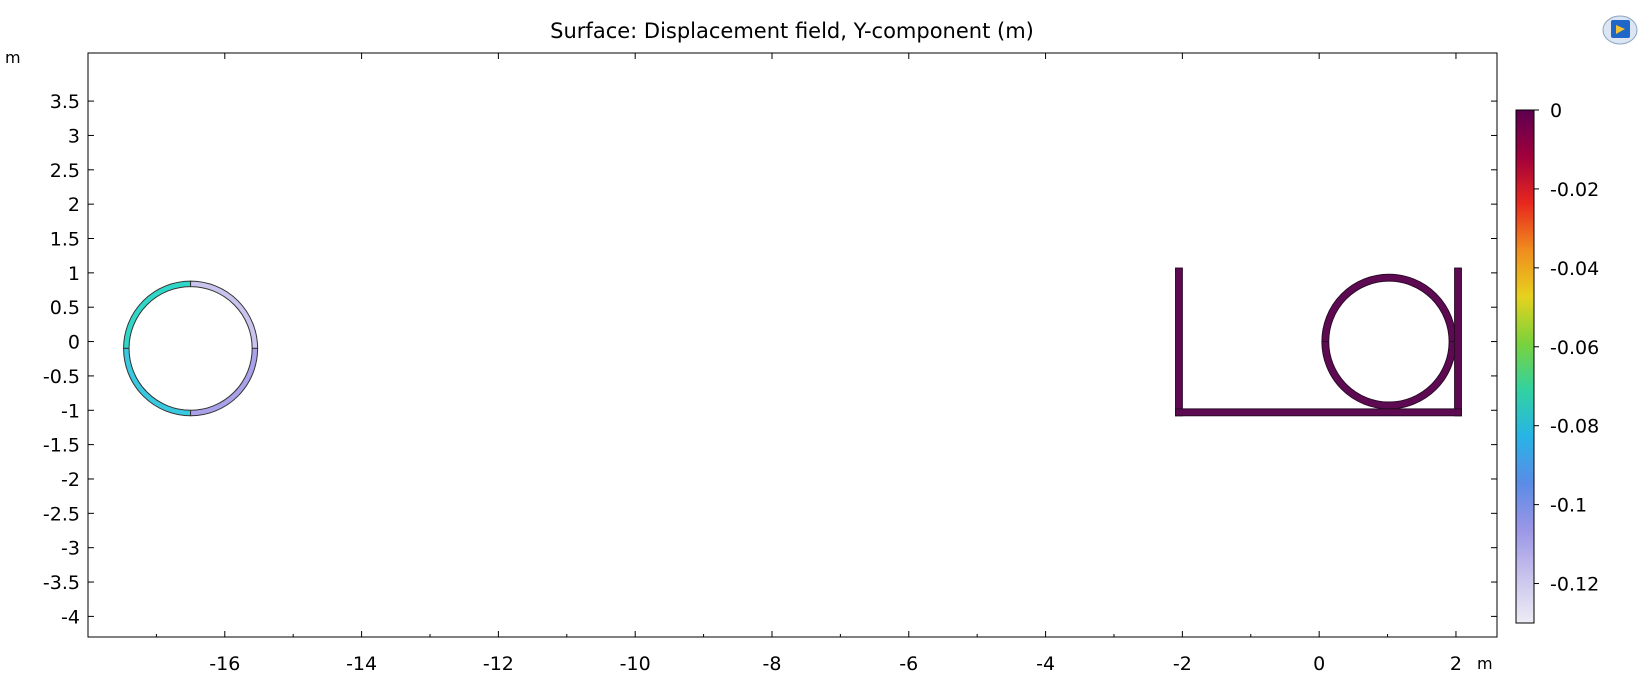 The width and height of the screenshot is (1642, 680). Describe the element at coordinates (1458, 342) in the screenshot. I see `u-channel-right-wall` at that location.